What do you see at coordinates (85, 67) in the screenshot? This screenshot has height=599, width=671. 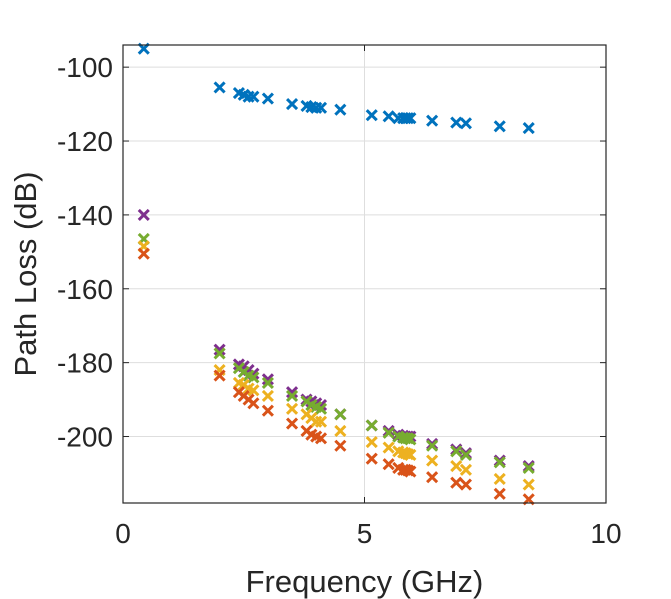 I see `y-tick-label: -100` at bounding box center [85, 67].